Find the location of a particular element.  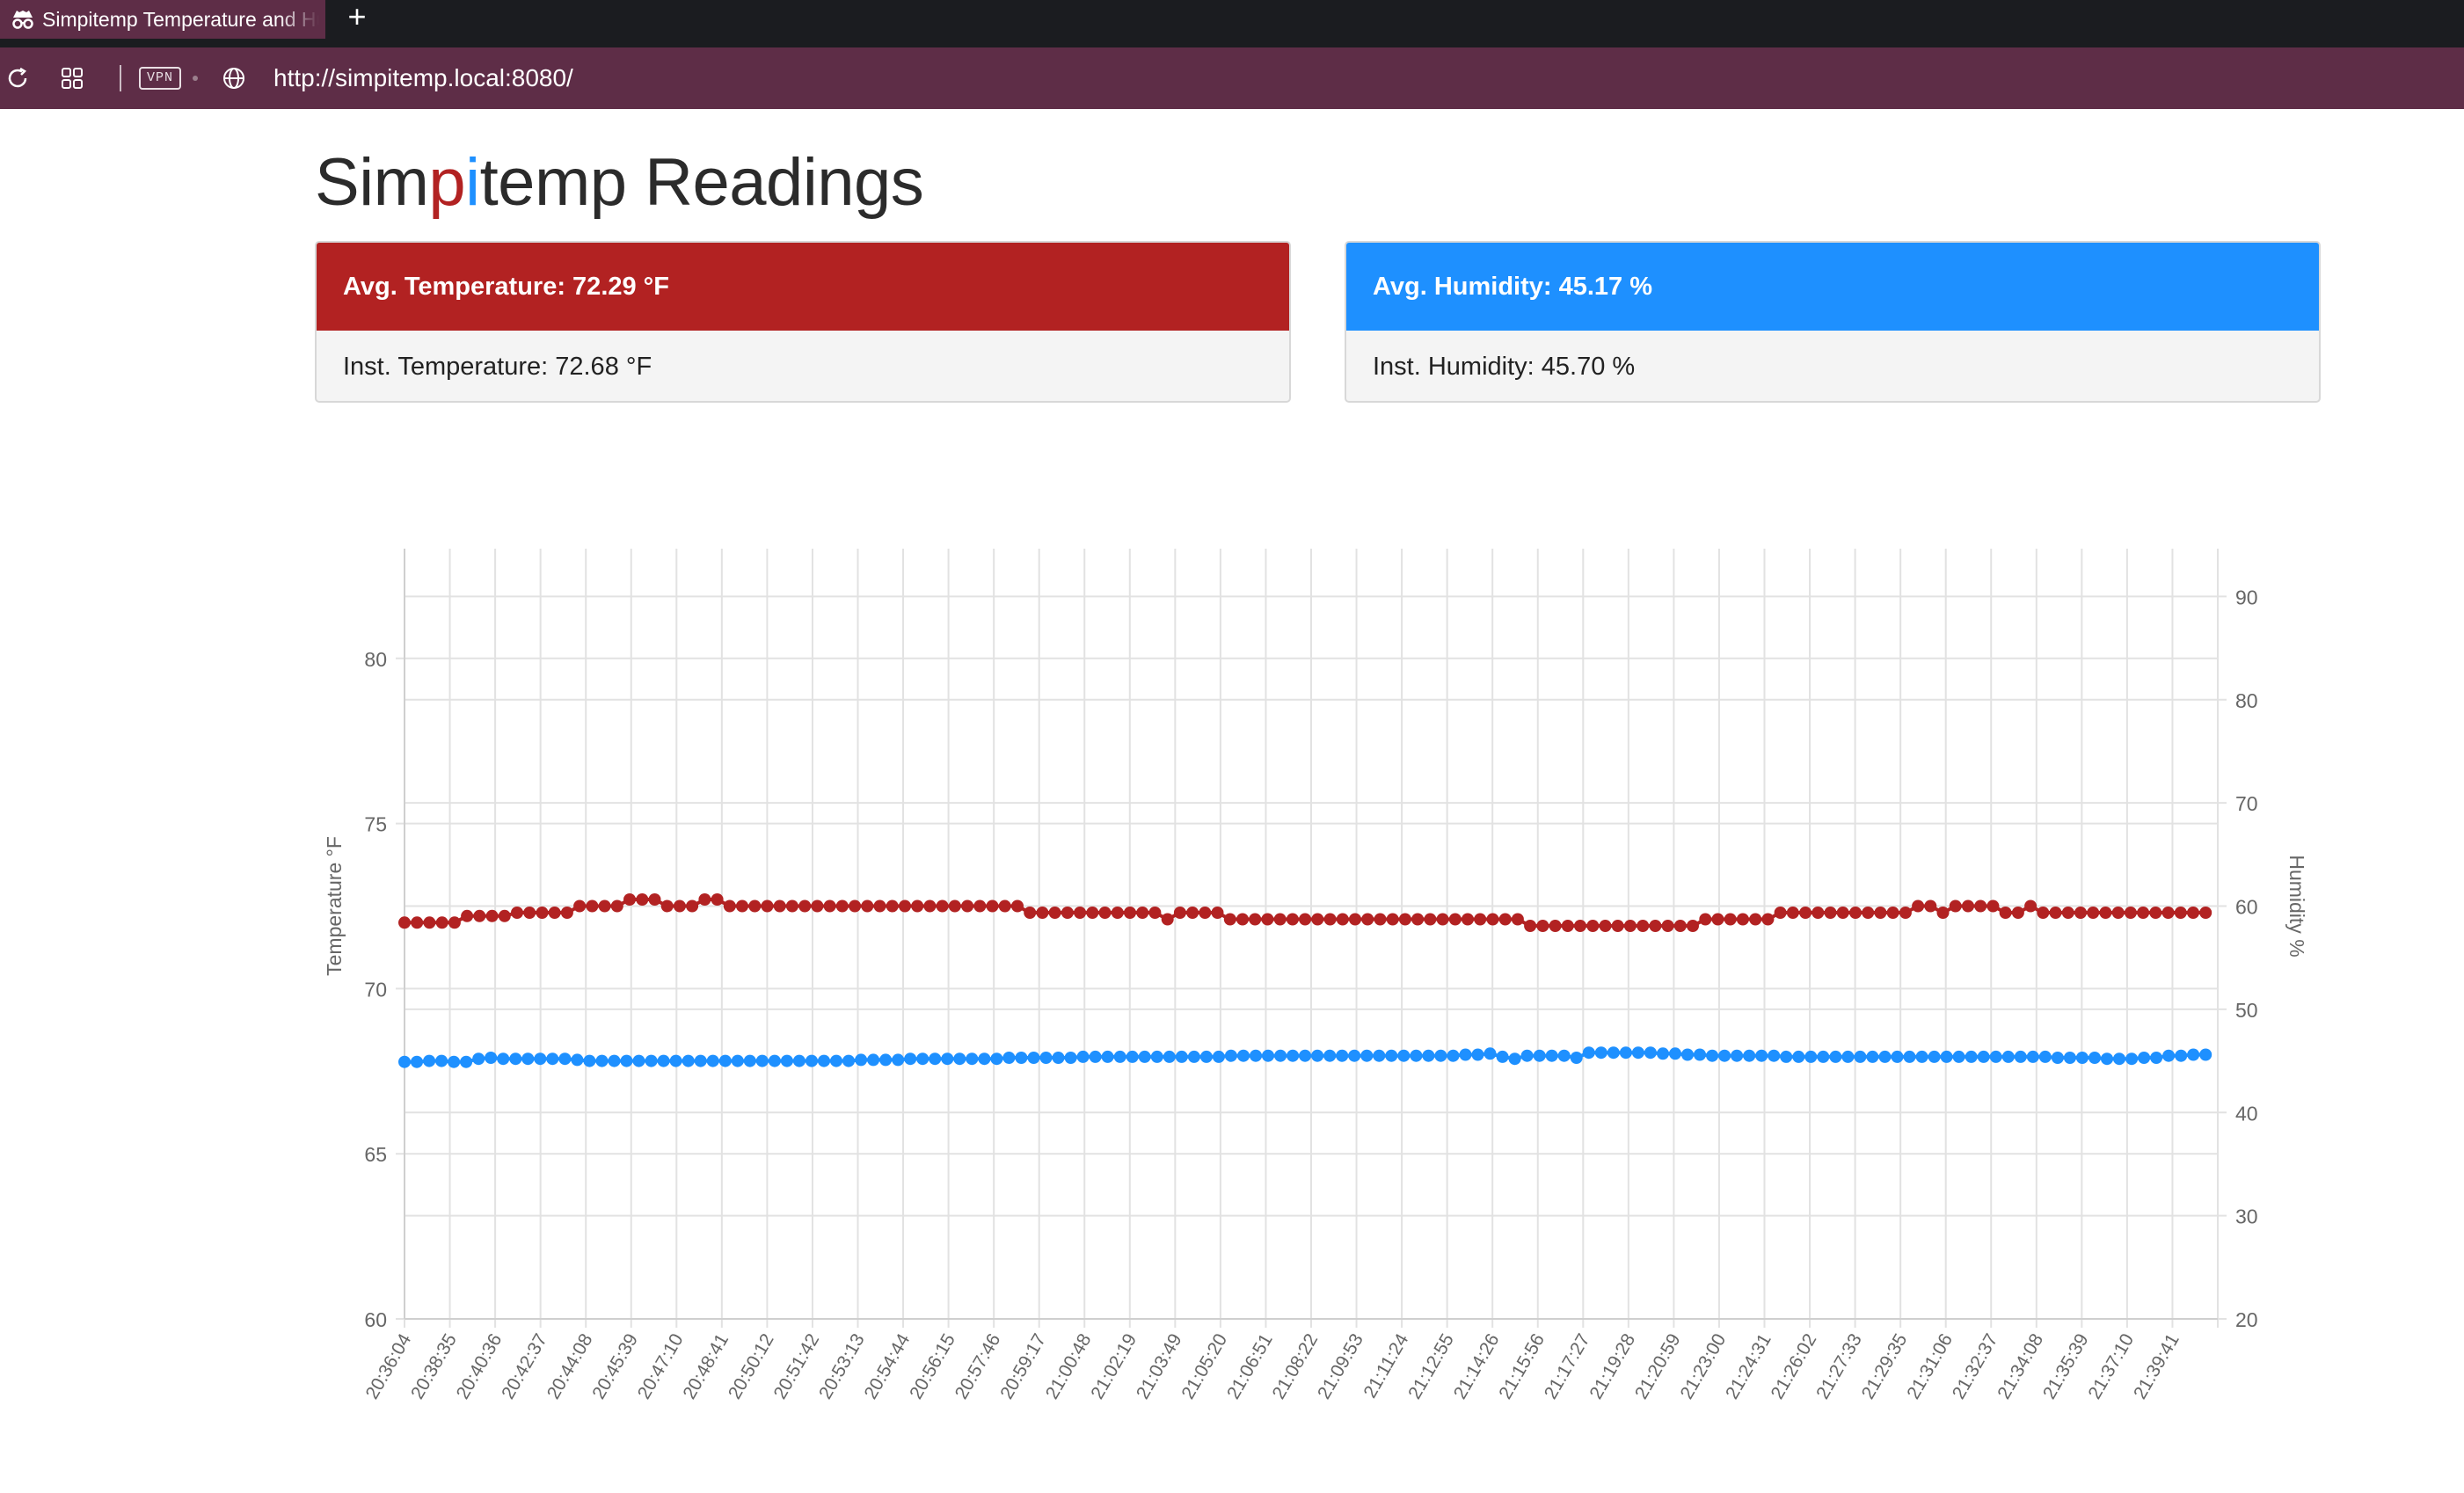

browser-tab-bar: Simpitemp Temperature and Humidity + is located at coordinates (1232, 24).